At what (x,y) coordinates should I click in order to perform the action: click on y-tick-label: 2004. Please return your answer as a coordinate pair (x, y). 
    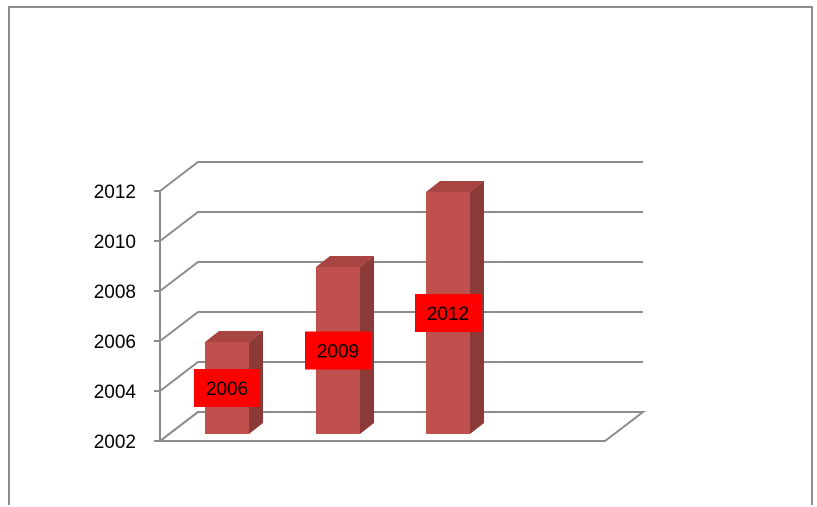
    Looking at the image, I should click on (115, 392).